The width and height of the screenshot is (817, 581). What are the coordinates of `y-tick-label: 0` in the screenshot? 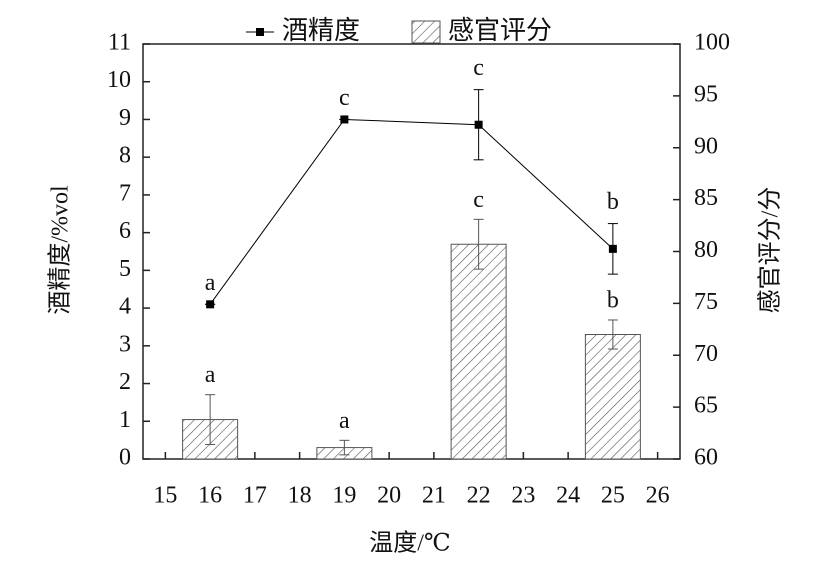 It's located at (125, 458).